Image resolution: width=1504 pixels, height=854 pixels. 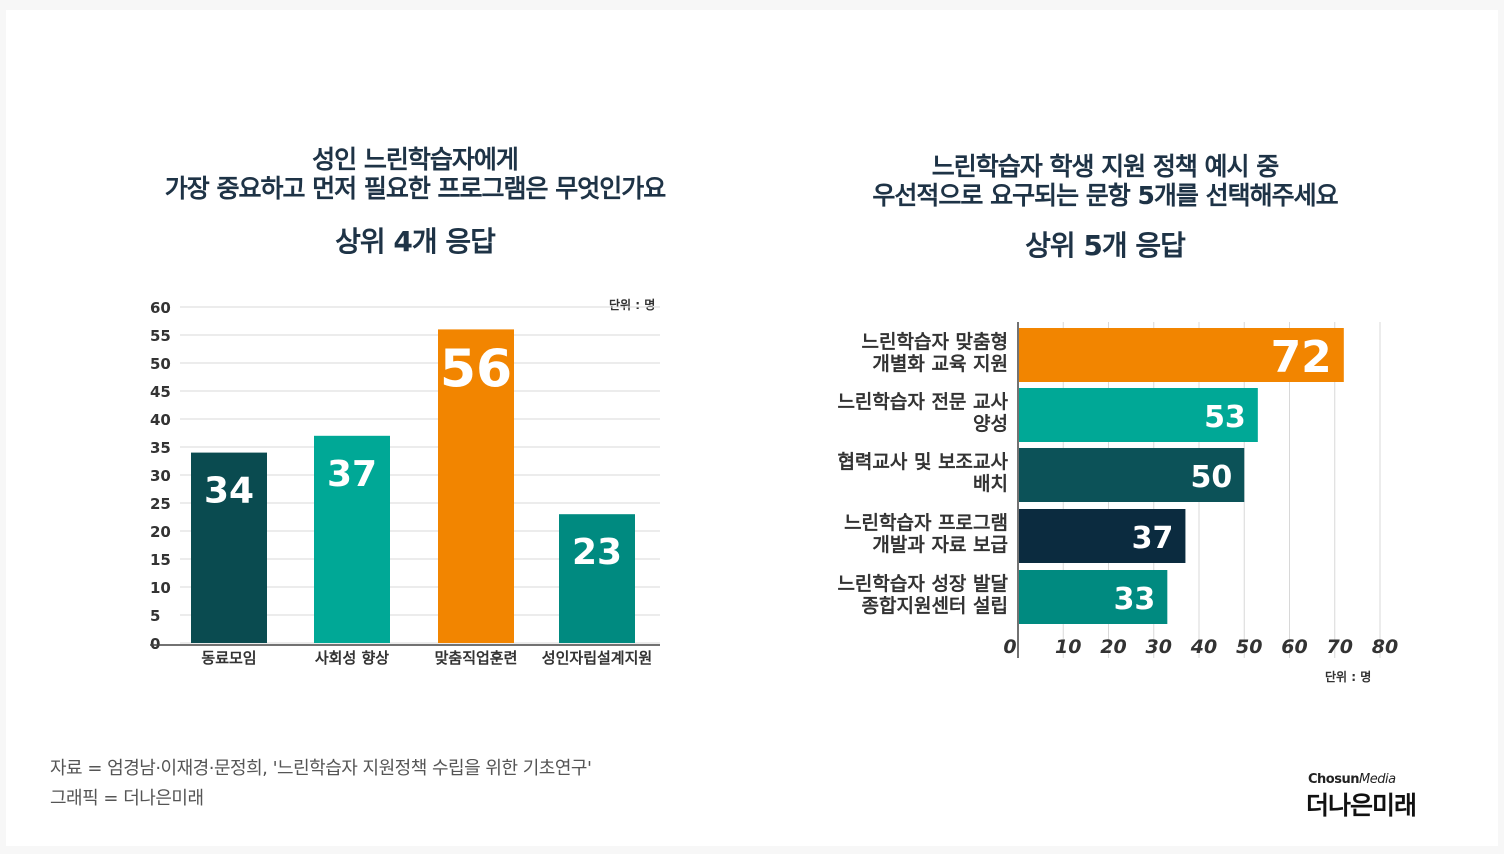 What do you see at coordinates (160, 420) in the screenshot?
I see `y-tick-label: 40` at bounding box center [160, 420].